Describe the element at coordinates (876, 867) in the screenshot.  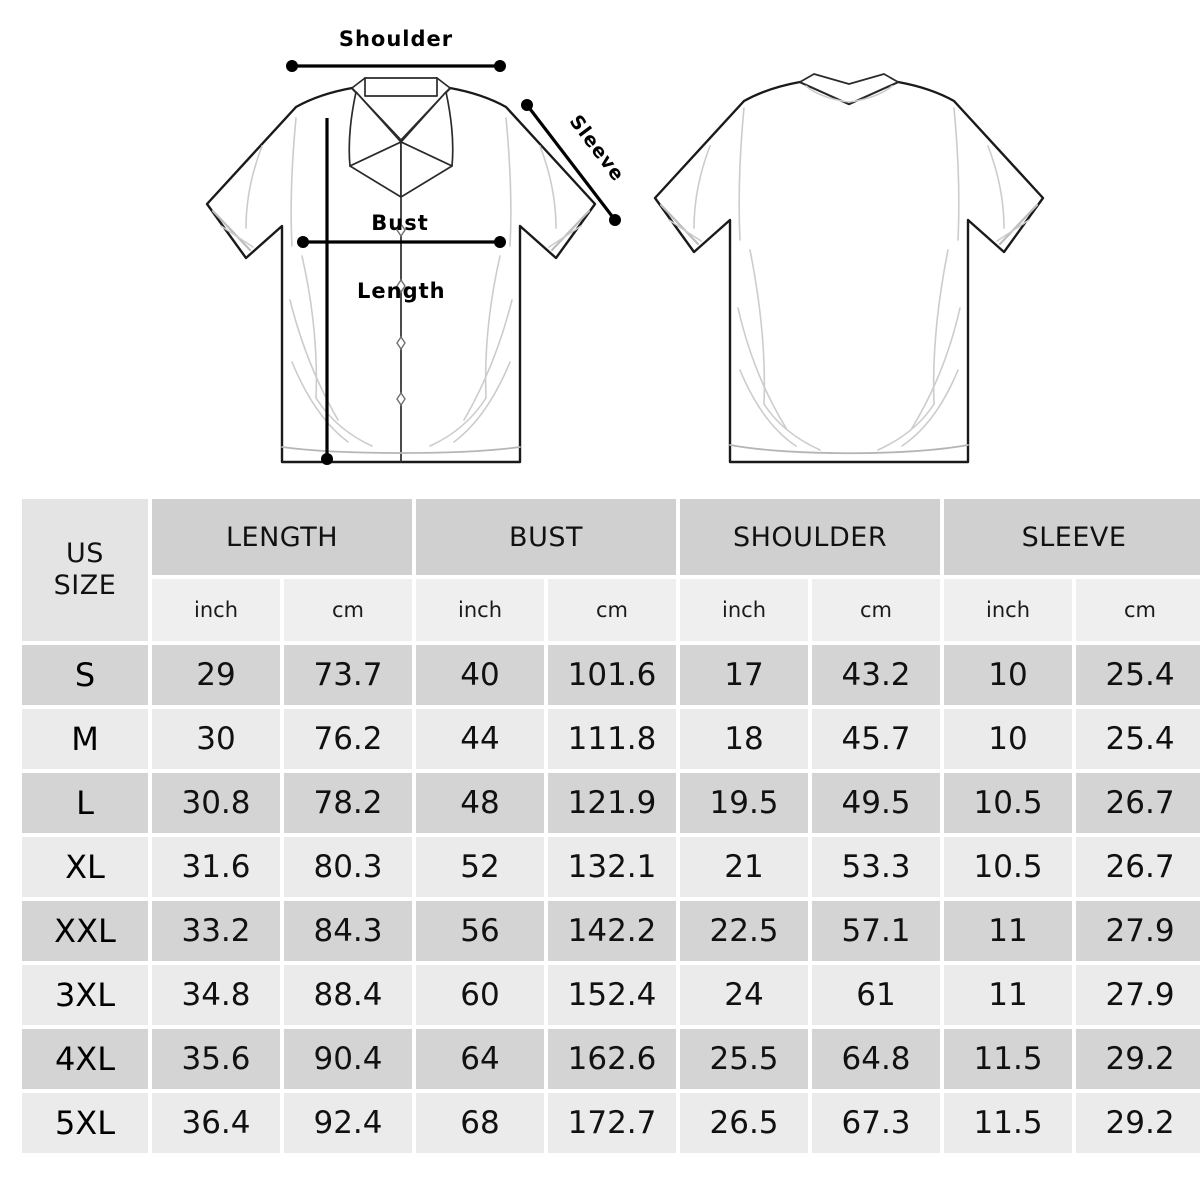
I see `cell-measure-value: 53.3` at that location.